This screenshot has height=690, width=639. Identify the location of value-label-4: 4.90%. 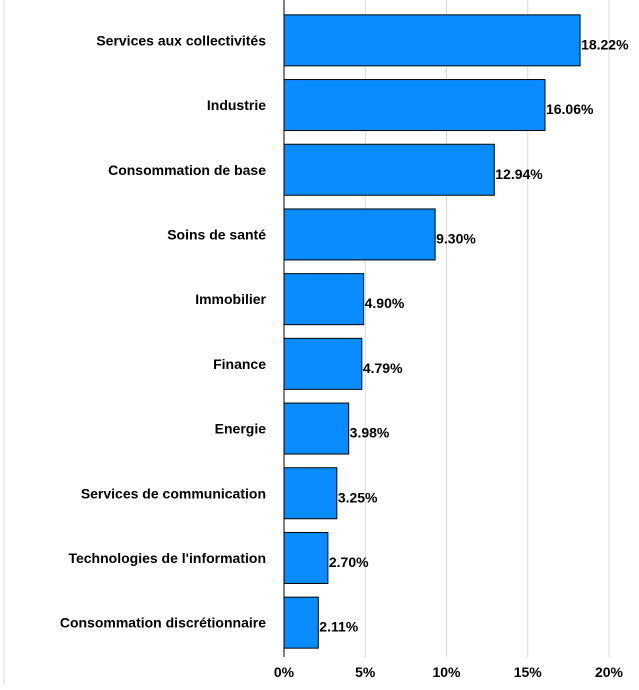
(385, 303).